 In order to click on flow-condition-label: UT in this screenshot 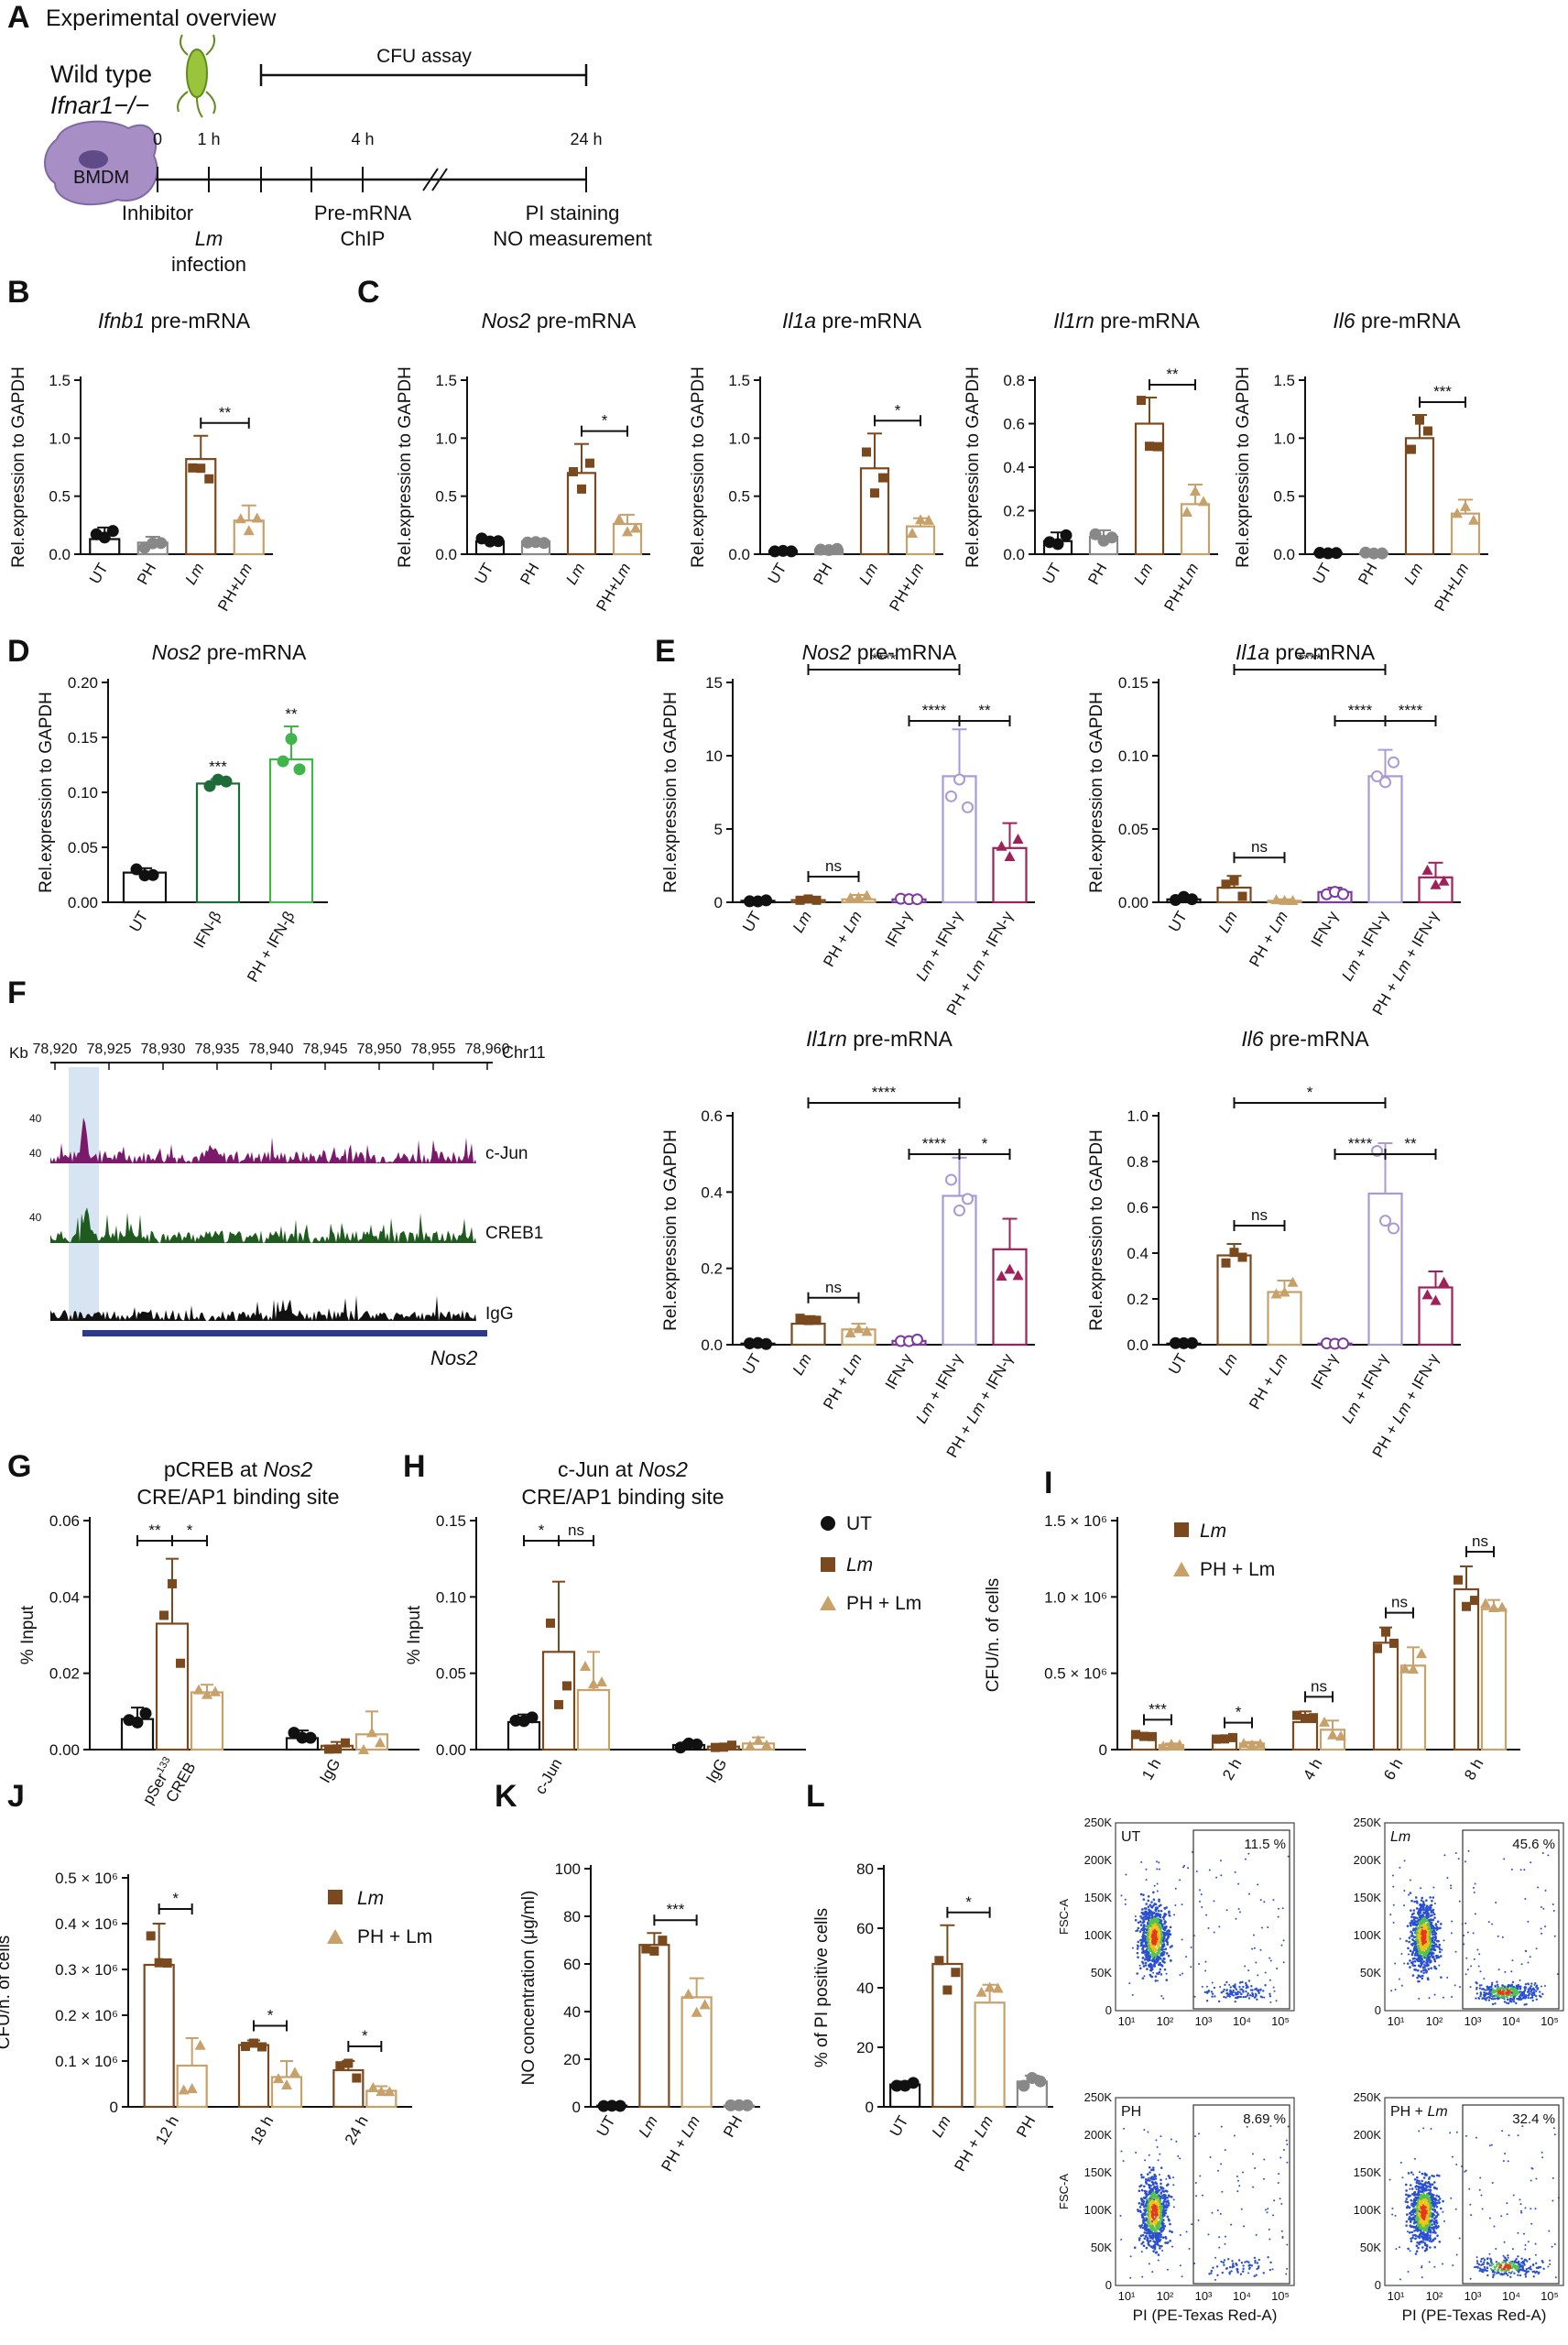, I will do `click(1131, 1837)`.